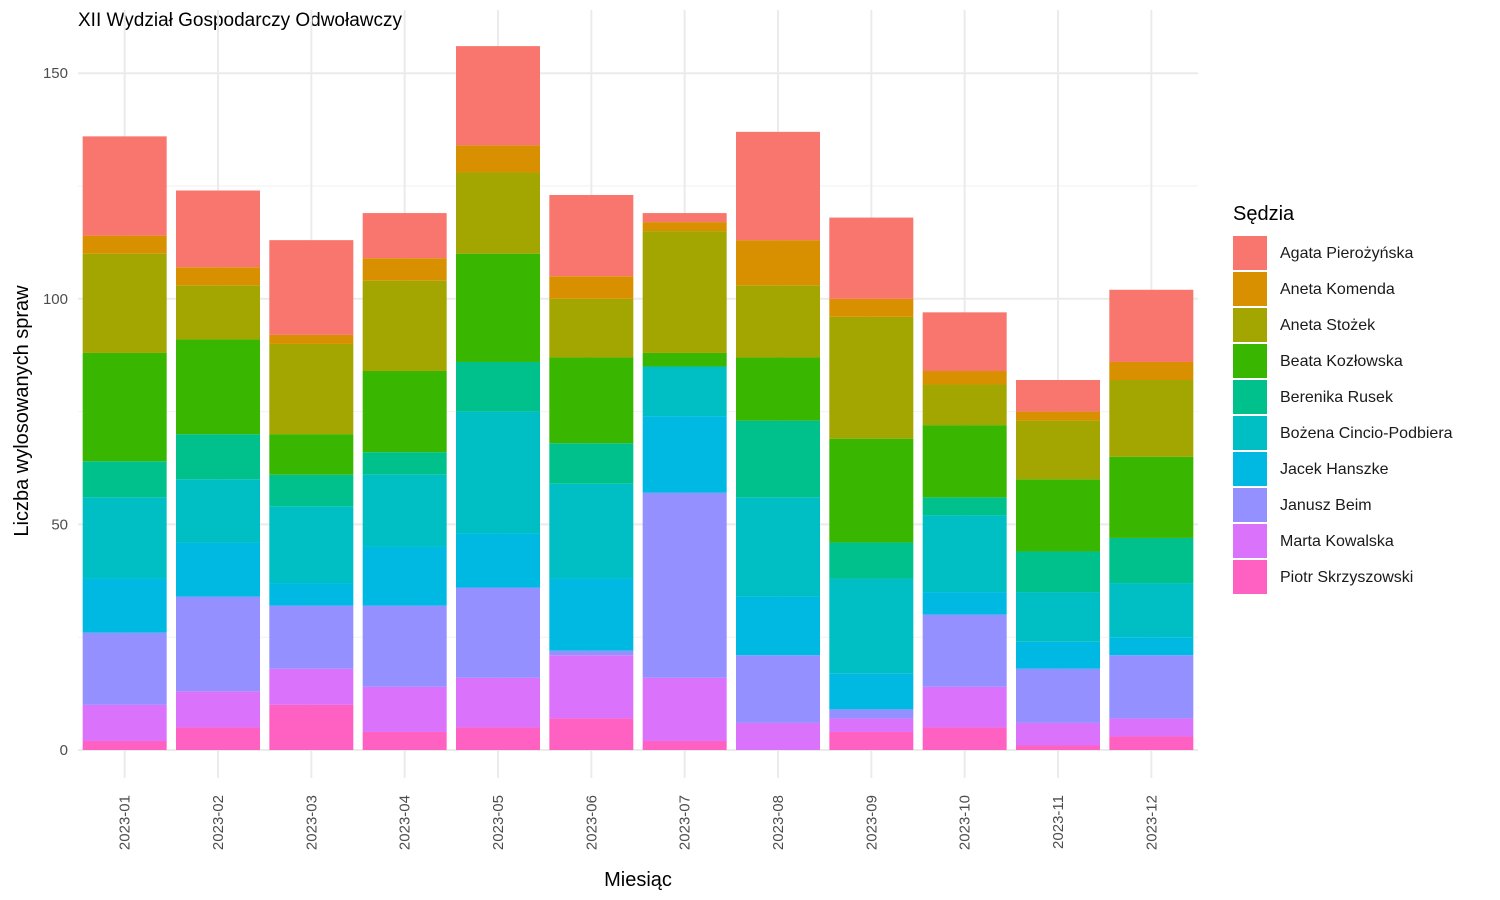 The image size is (1500, 900). I want to click on x-tick-label: 2023-02, so click(218, 822).